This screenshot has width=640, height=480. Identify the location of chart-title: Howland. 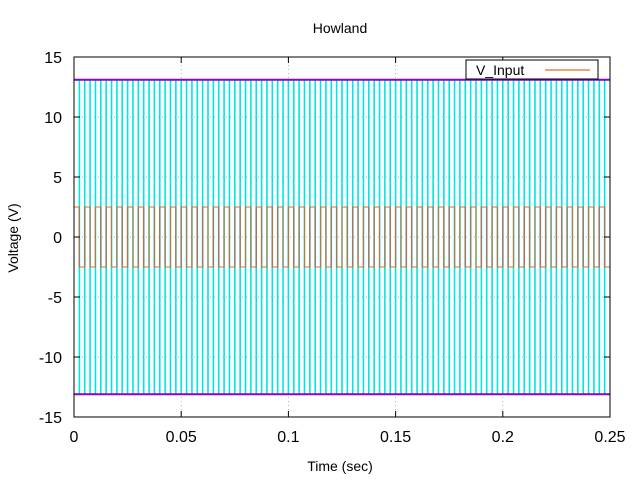
(340, 28).